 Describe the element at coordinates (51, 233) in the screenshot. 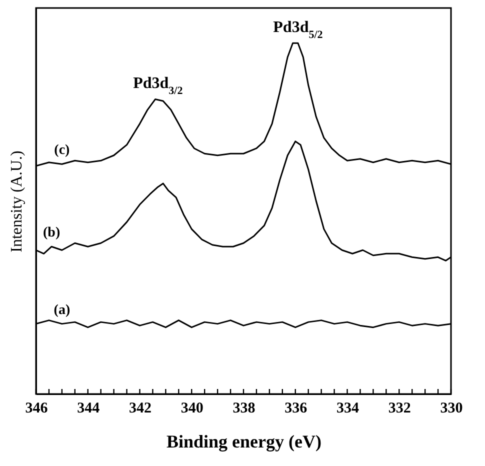

I see `series-label: (b)` at that location.